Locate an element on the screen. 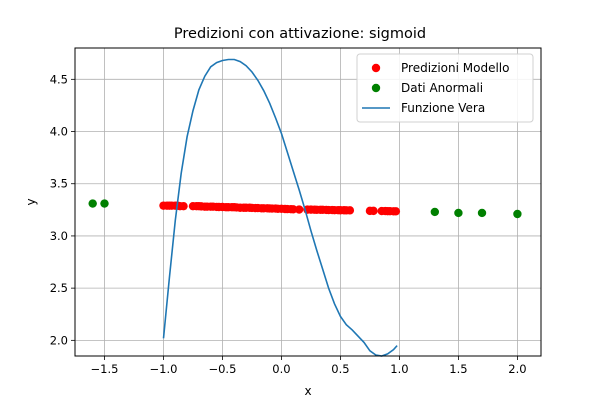 This screenshot has width=600, height=400. legend-label: Predizioni Modello is located at coordinates (455, 68).